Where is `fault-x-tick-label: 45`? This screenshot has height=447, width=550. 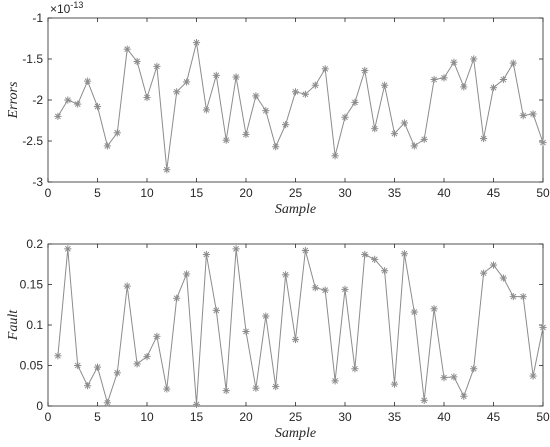
fault-x-tick-label: 45 is located at coordinates (494, 417).